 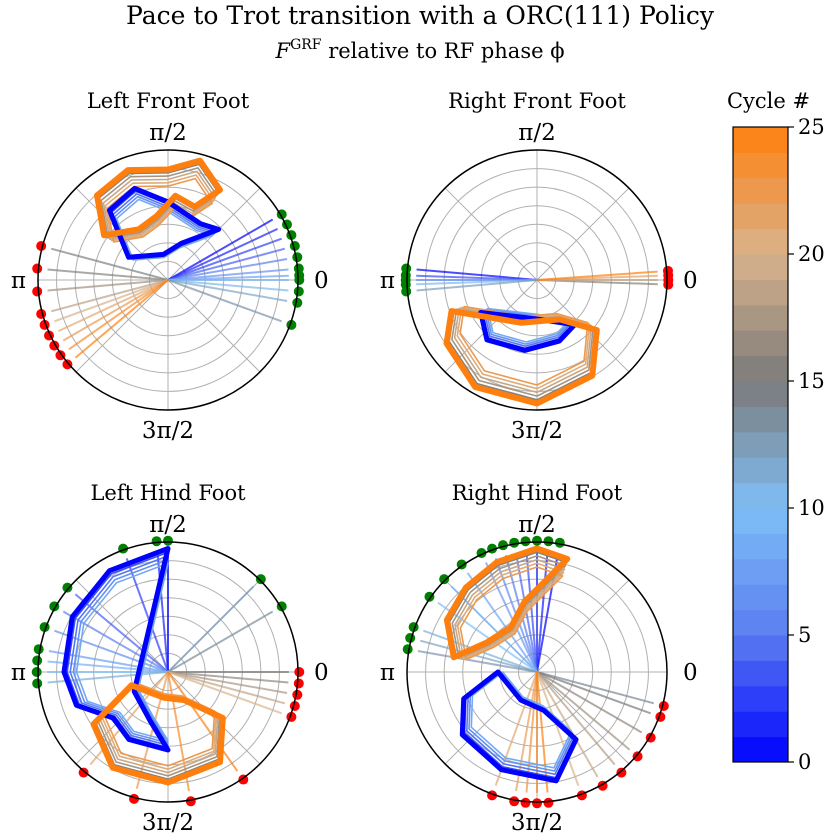 What do you see at coordinates (811, 381) in the screenshot?
I see `colorbar-tick-label: 15` at bounding box center [811, 381].